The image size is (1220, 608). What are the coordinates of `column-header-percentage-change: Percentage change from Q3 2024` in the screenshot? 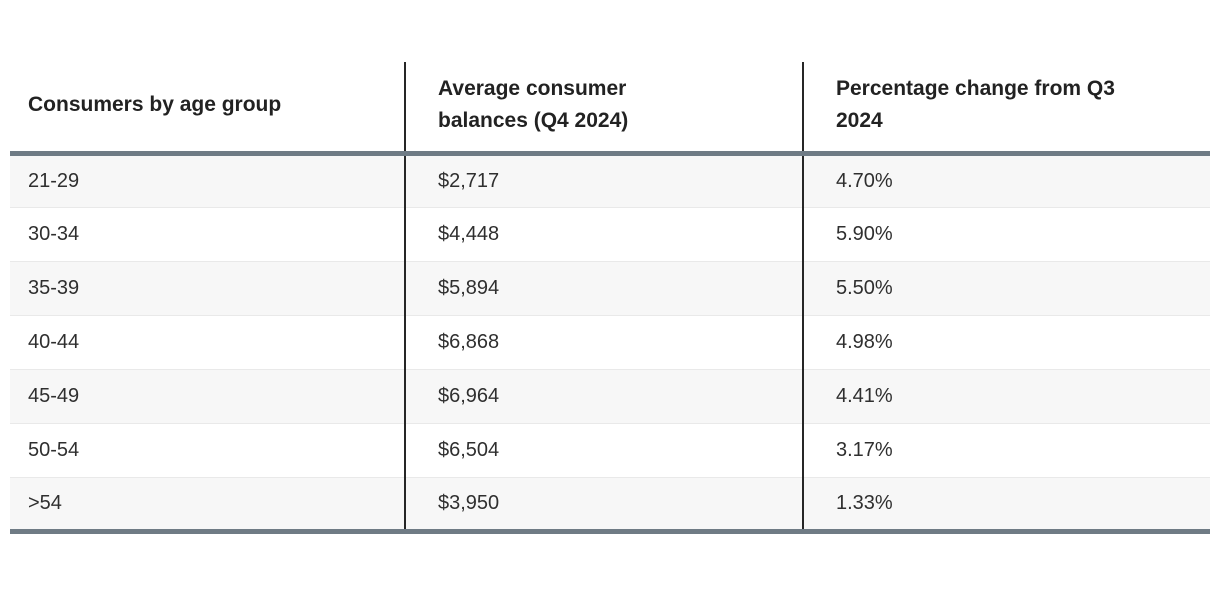 It's located at (1006, 109).